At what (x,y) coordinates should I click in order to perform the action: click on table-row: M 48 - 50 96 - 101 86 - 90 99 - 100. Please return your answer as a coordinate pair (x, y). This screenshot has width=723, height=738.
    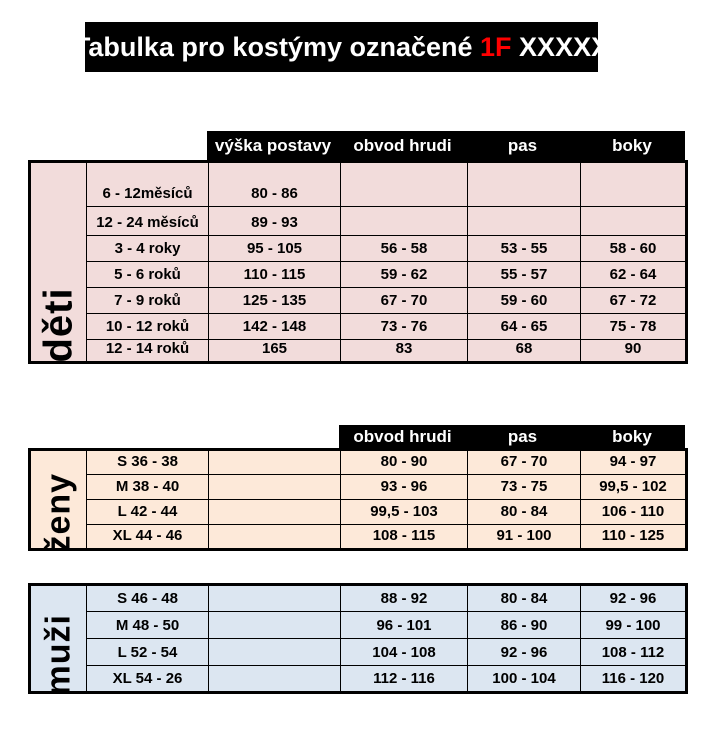
    Looking at the image, I should click on (358, 625).